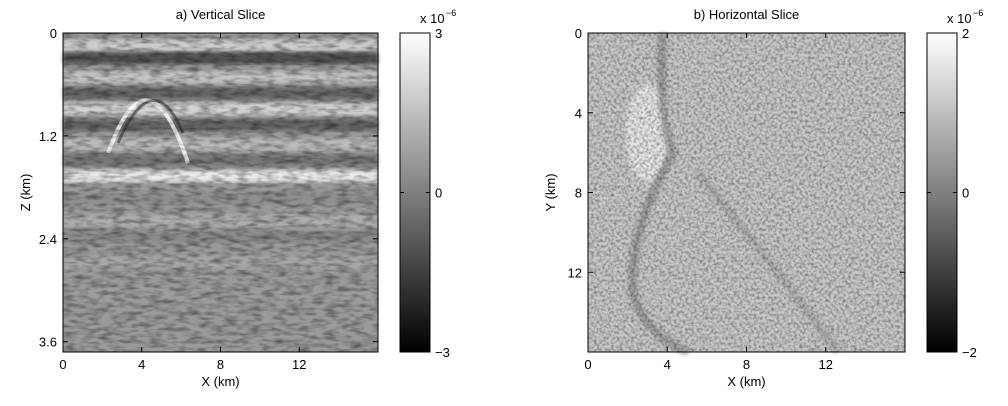 The width and height of the screenshot is (1008, 406). What do you see at coordinates (965, 33) in the screenshot?
I see `colorbar-tick-label: 2` at bounding box center [965, 33].